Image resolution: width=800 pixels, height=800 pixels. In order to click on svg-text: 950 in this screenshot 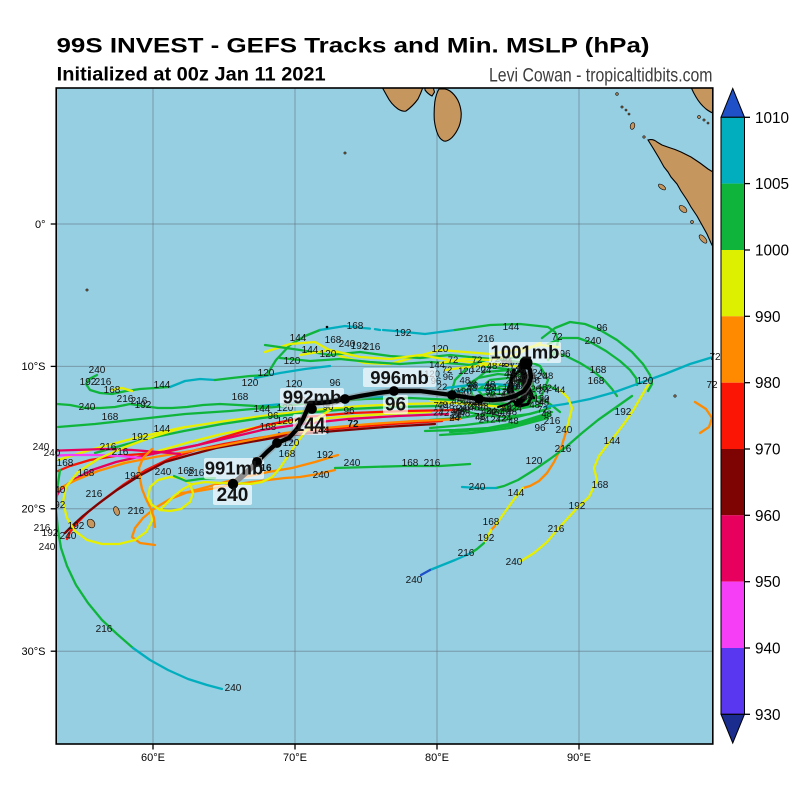, I will do `click(768, 582)`.